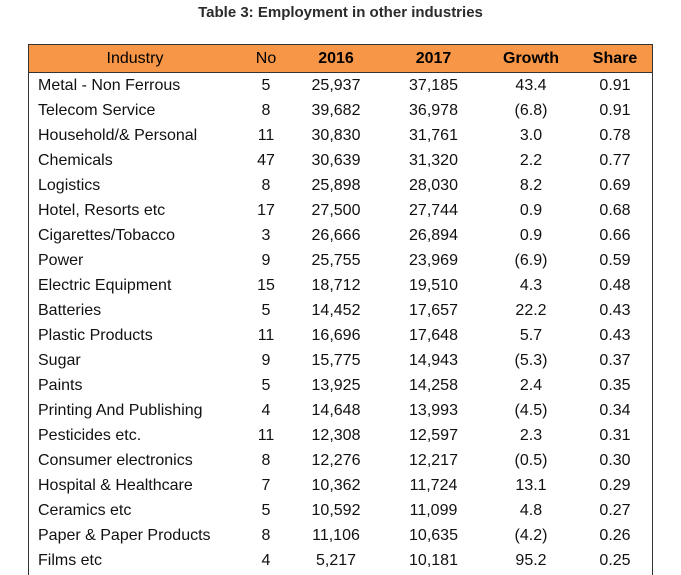 The image size is (681, 575). I want to click on cell-2016: 12,308, so click(336, 435).